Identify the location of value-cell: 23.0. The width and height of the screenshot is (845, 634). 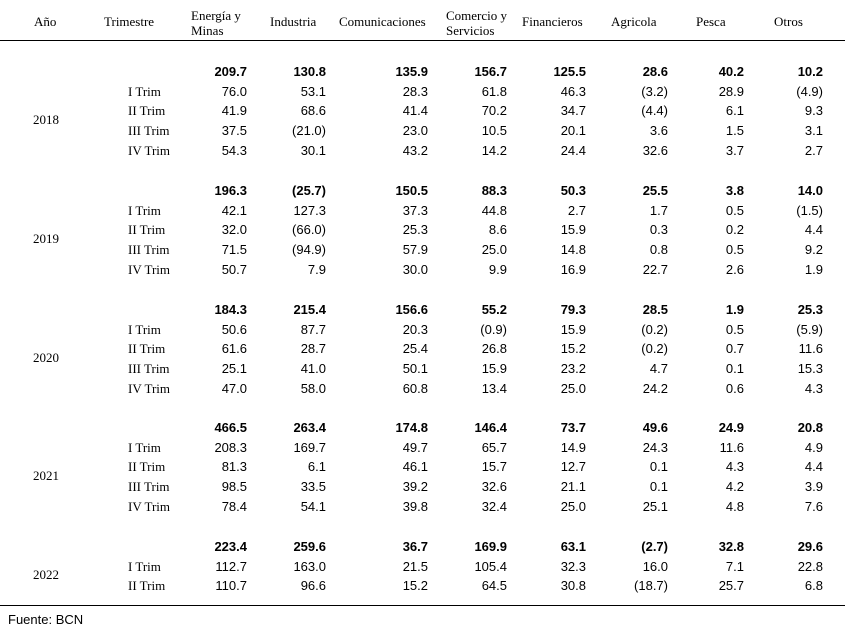
(415, 131).